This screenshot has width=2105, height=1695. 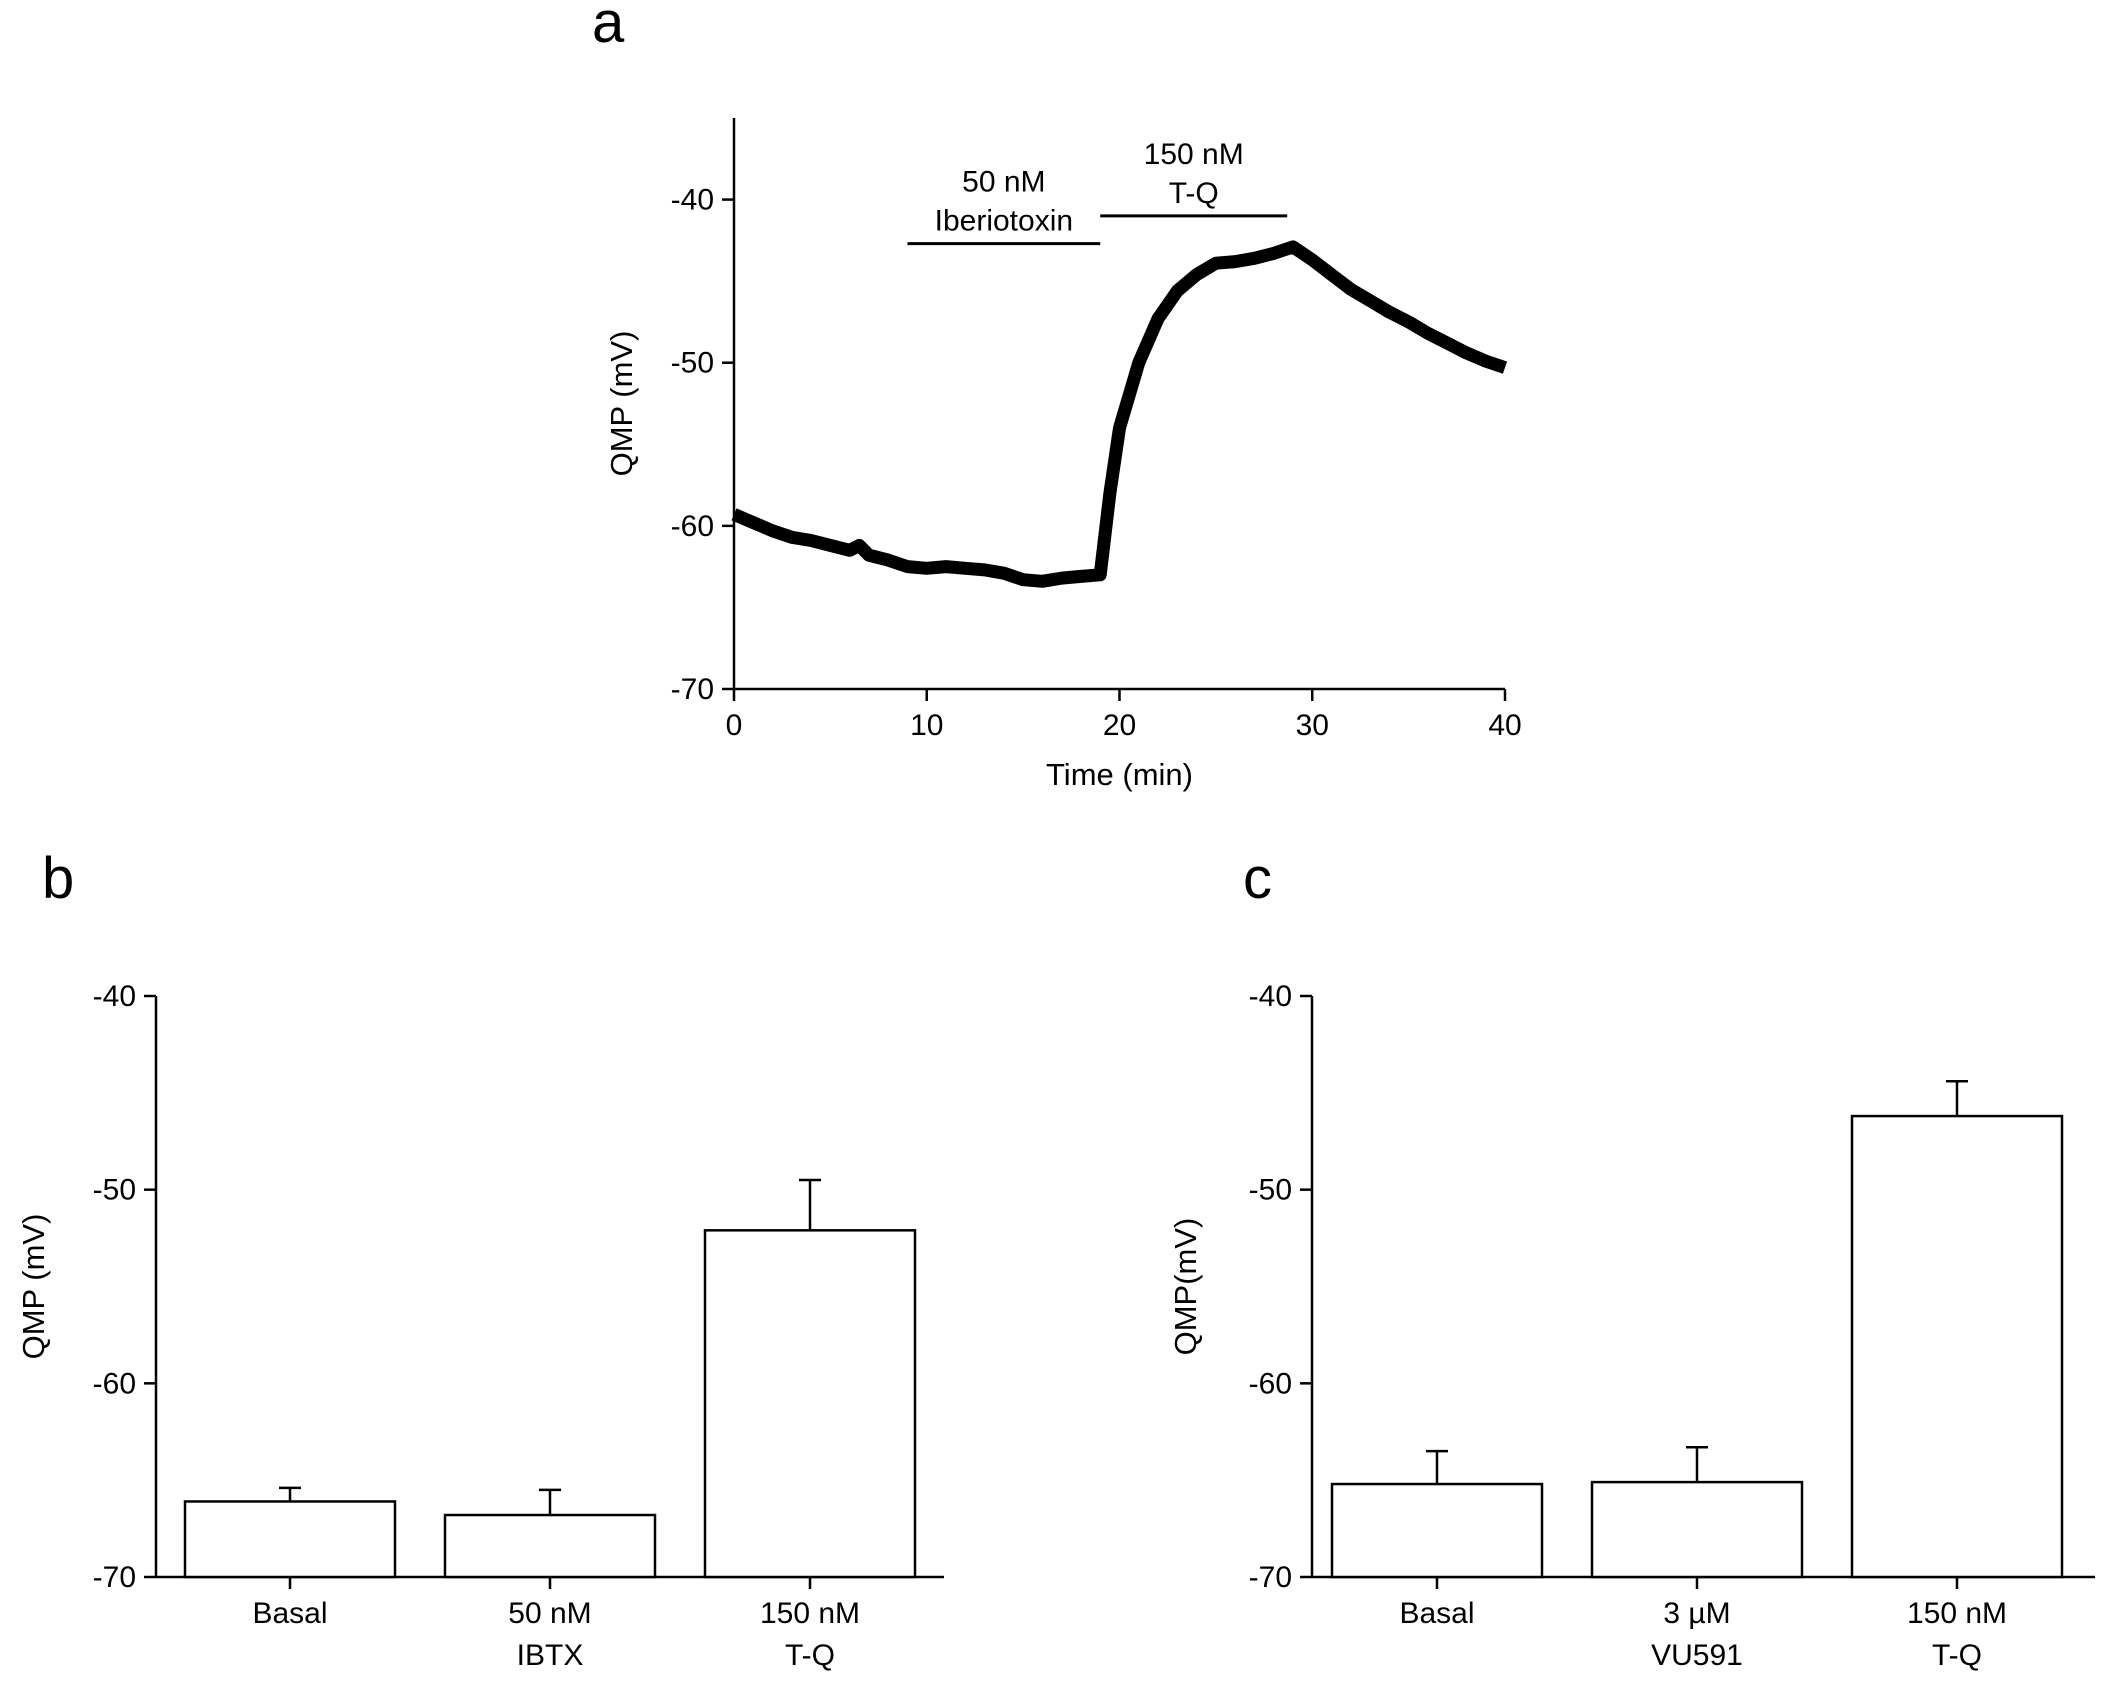 I want to click on panel-c-y-tick-label: -60, so click(x=1270, y=1383).